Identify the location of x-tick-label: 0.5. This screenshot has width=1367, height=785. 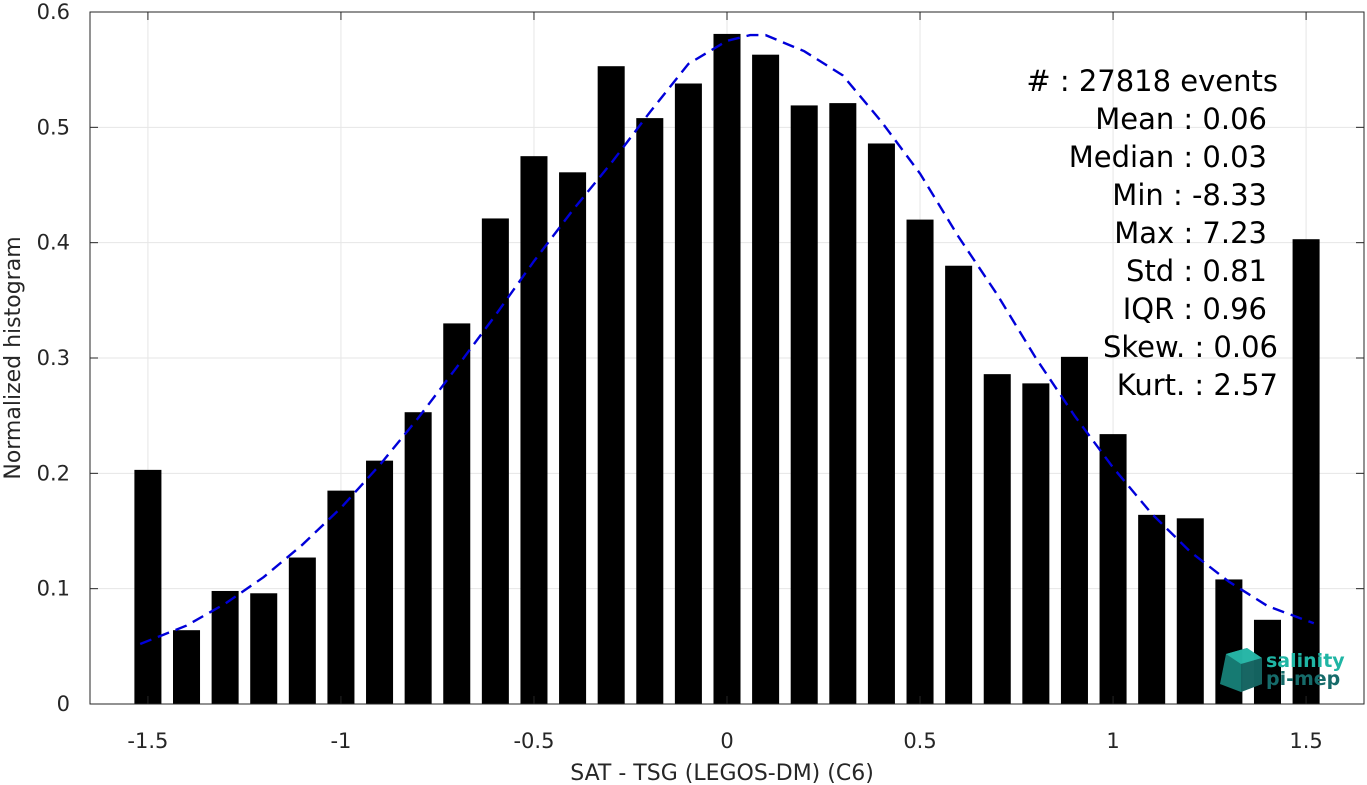
(919, 741).